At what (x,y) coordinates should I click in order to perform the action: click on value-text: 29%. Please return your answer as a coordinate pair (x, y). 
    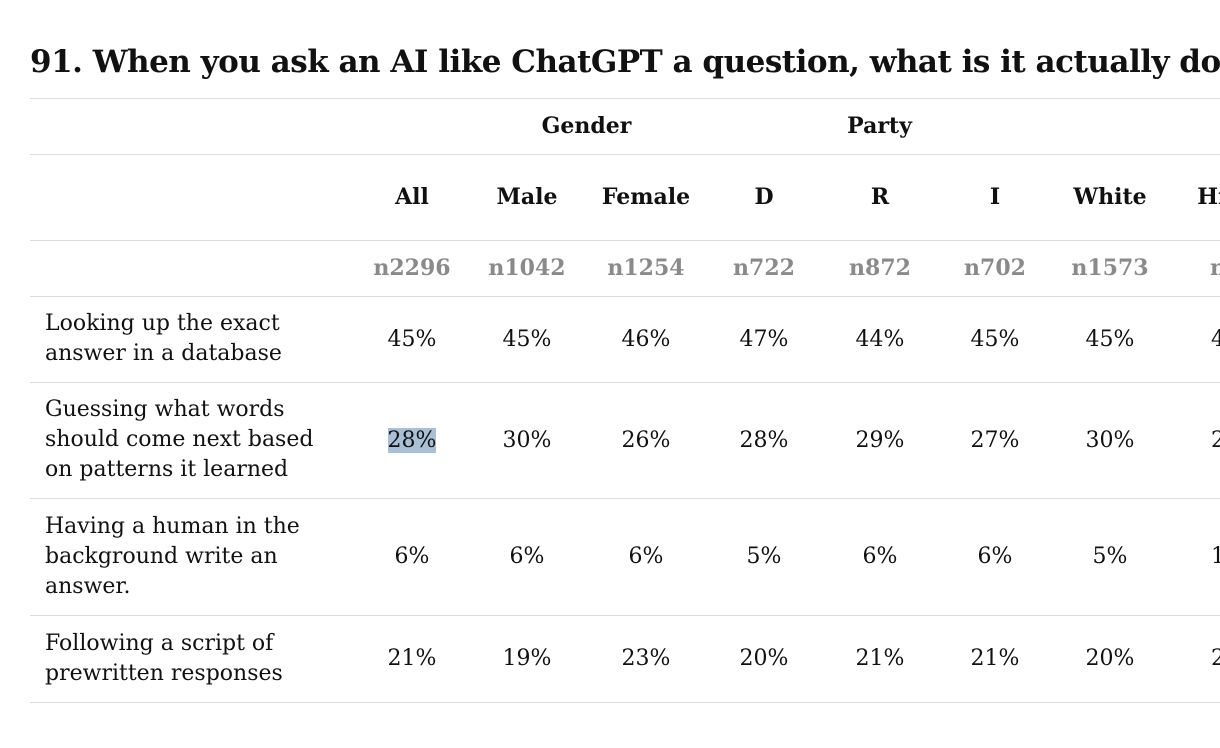
    Looking at the image, I should click on (880, 440).